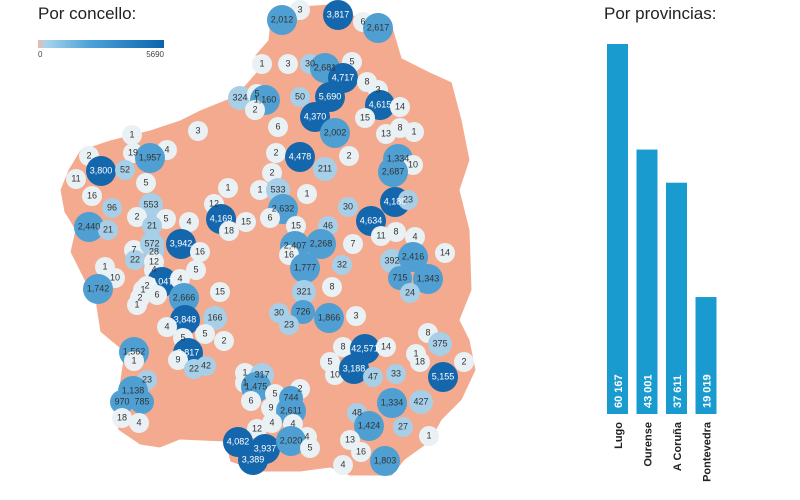 The width and height of the screenshot is (800, 500). What do you see at coordinates (647, 282) in the screenshot?
I see `bar-ourense` at bounding box center [647, 282].